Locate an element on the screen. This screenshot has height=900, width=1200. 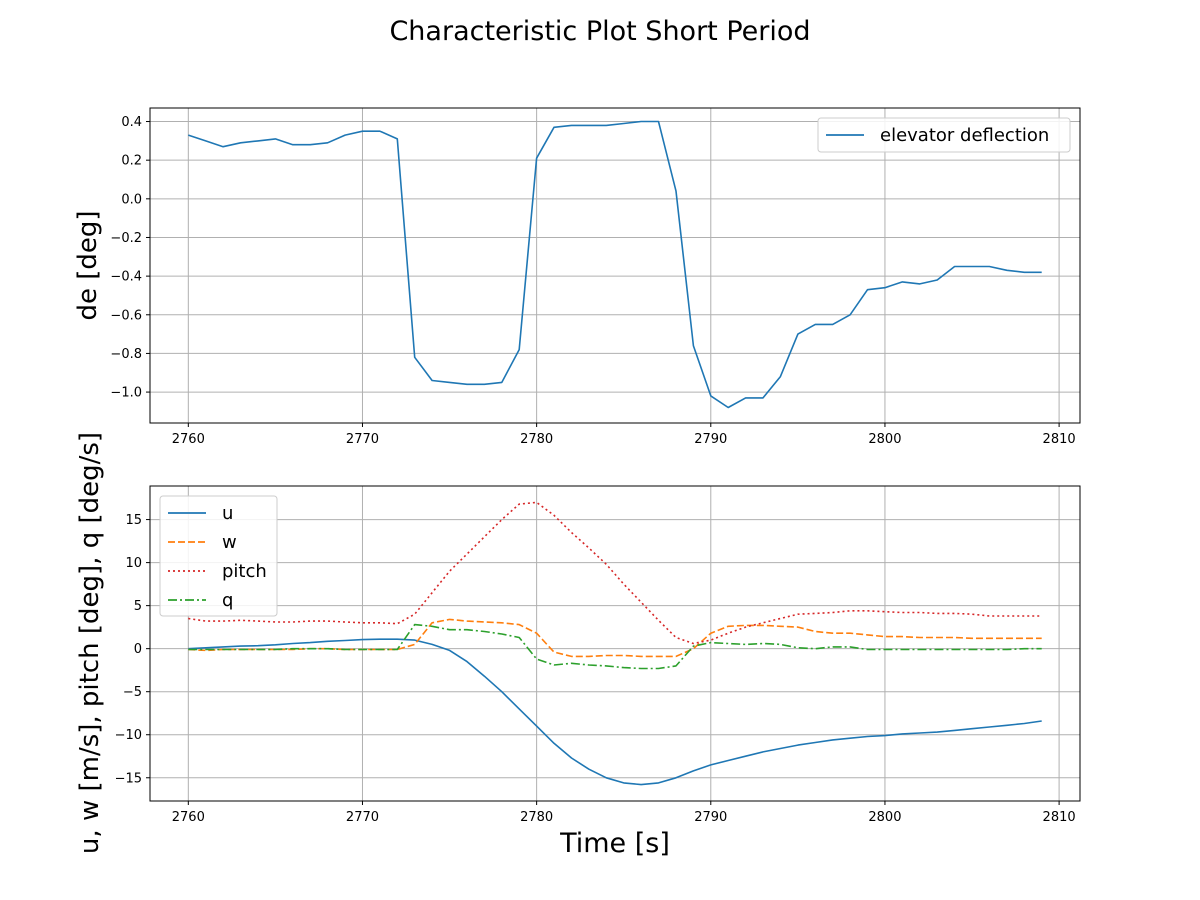
bottom-y-tick-label: 0 is located at coordinates (138, 649).